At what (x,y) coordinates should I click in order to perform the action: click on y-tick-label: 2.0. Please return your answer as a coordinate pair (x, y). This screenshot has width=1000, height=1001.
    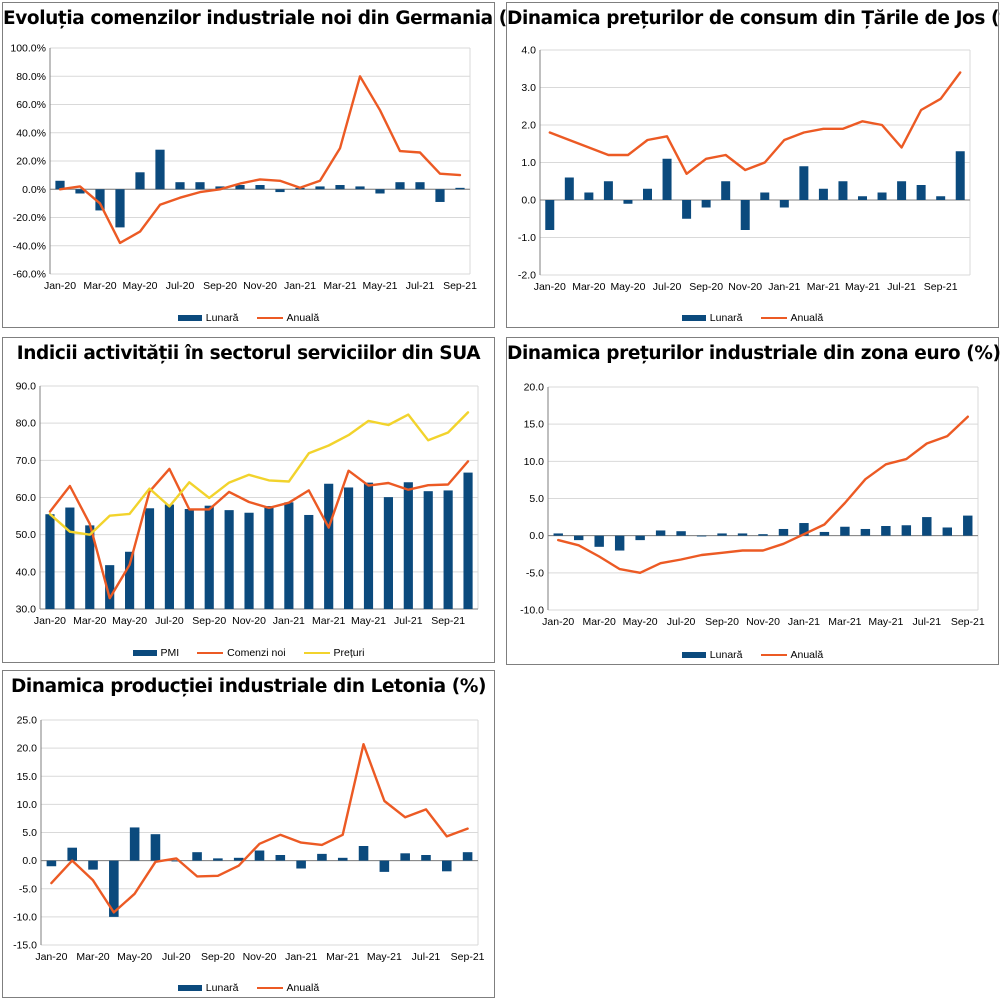
    Looking at the image, I should click on (528, 126).